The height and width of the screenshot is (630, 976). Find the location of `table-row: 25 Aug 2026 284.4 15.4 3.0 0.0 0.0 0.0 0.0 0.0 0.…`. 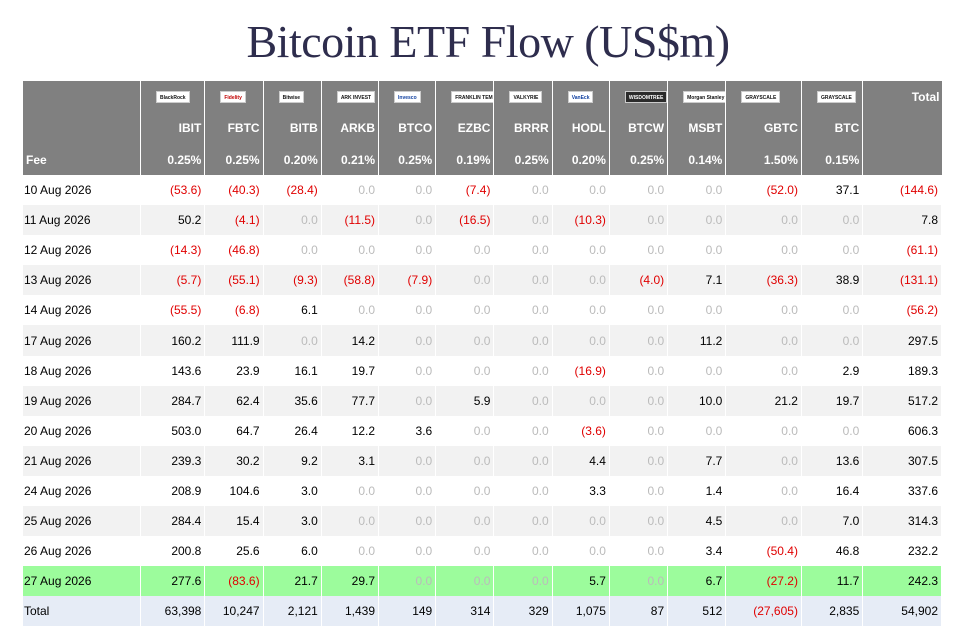

table-row: 25 Aug 2026 284.4 15.4 3.0 0.0 0.0 0.0 0.0 0.0 0.… is located at coordinates (482, 521).